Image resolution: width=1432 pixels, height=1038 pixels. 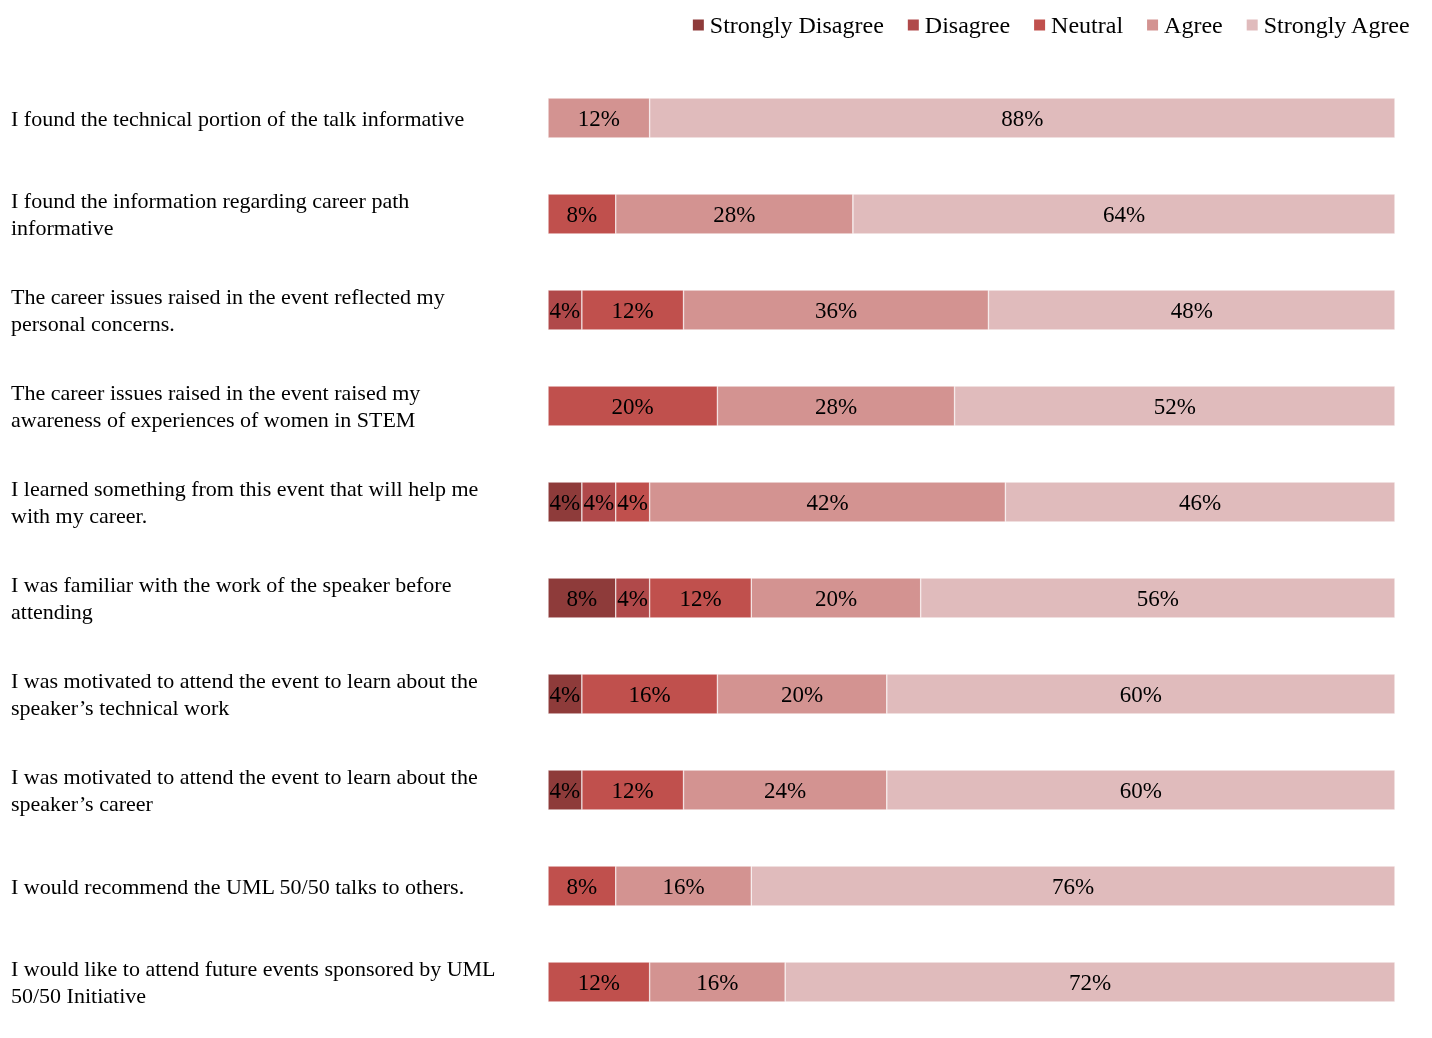 I want to click on y-tick-label: The career issues raised in the event reflected my personal concerns., so click(x=231, y=310).